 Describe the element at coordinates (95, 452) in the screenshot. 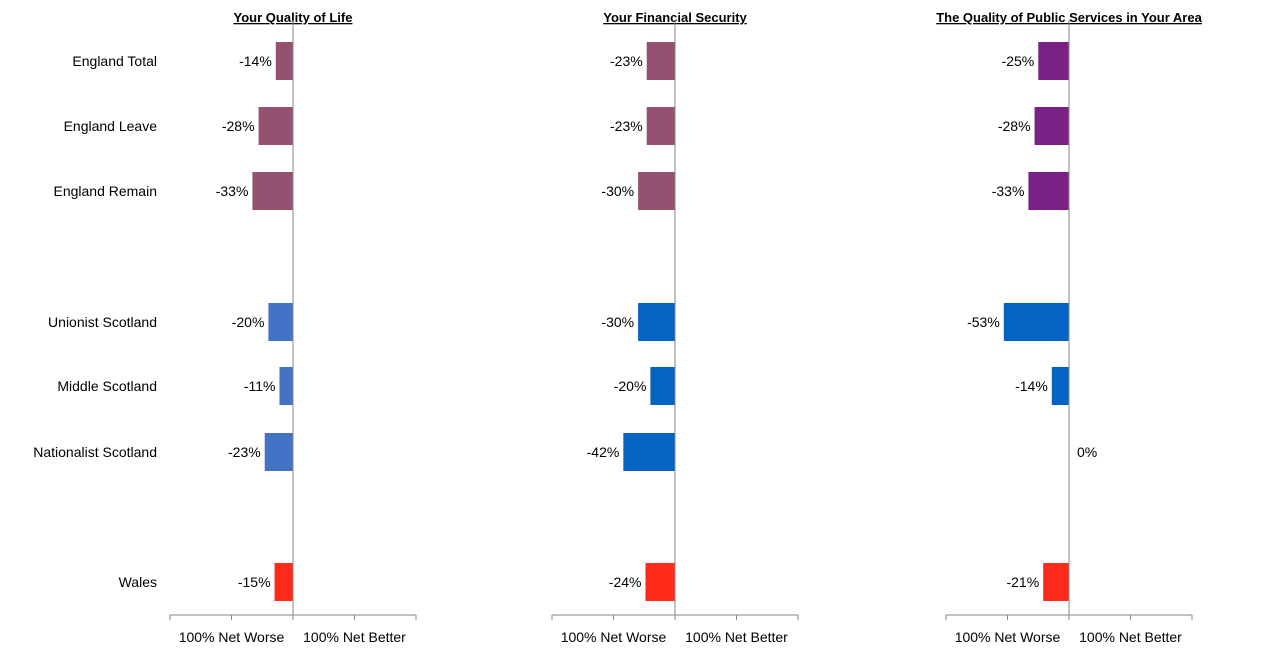

I see `category-label: Nationalist Scotland` at that location.